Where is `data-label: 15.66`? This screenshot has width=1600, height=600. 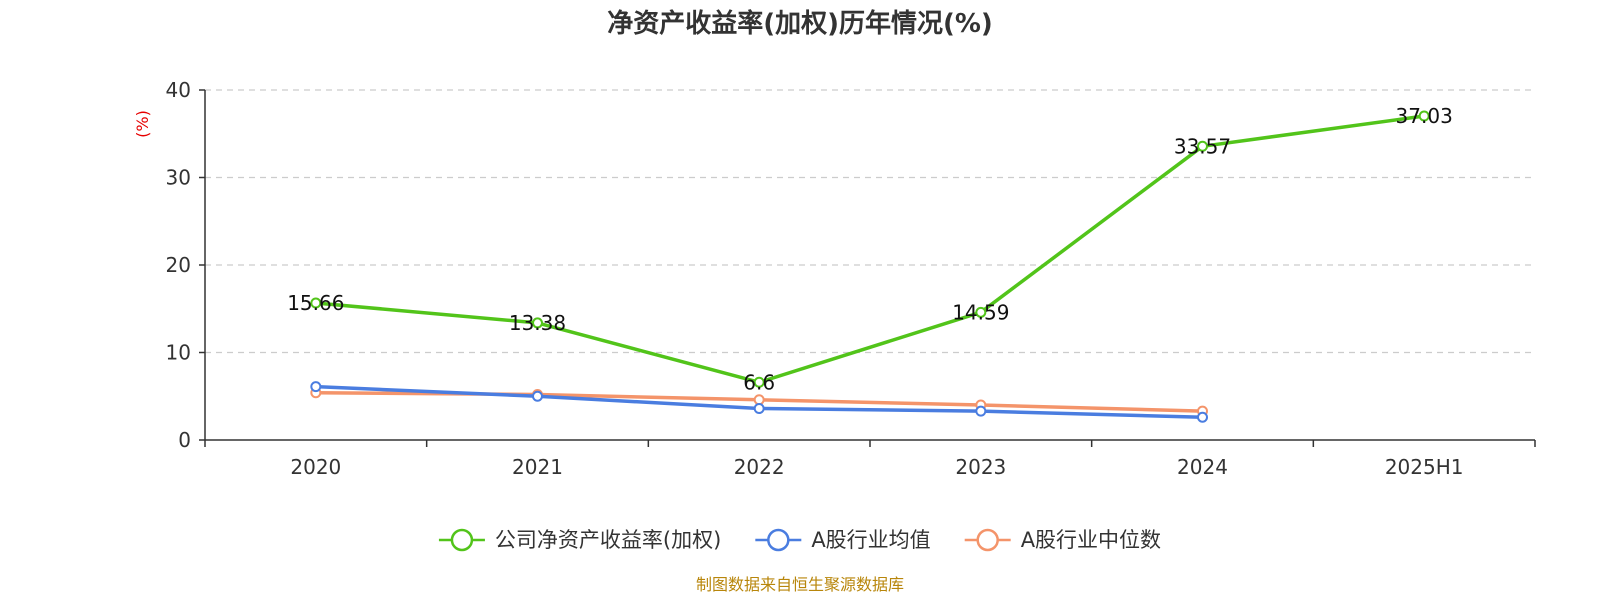 data-label: 15.66 is located at coordinates (315, 303).